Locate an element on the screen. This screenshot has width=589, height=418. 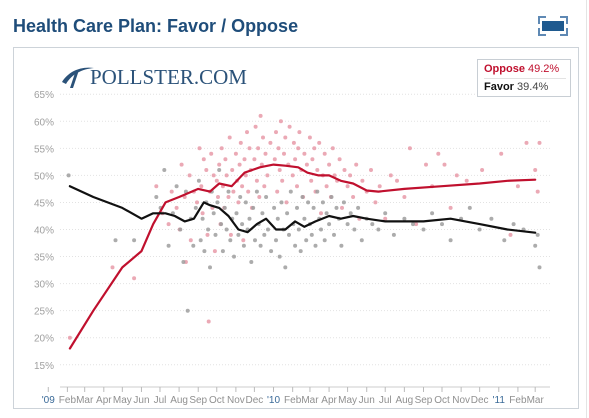
x-tick-label: Jul is located at coordinates (160, 400).